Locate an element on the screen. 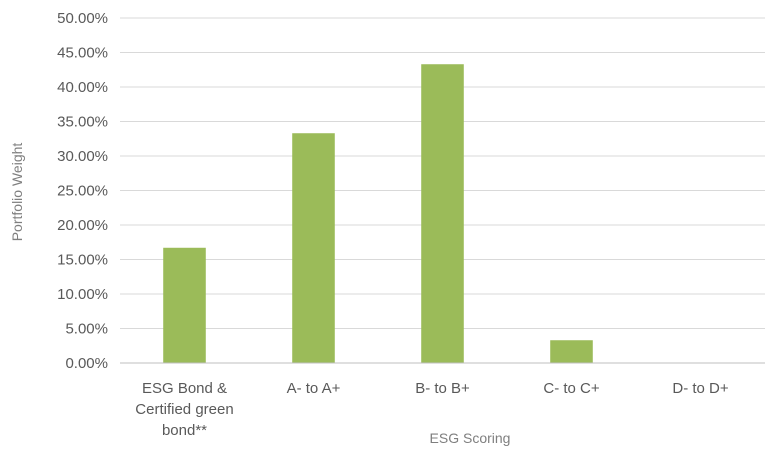  y-tick-label: 20.00% is located at coordinates (82, 225).